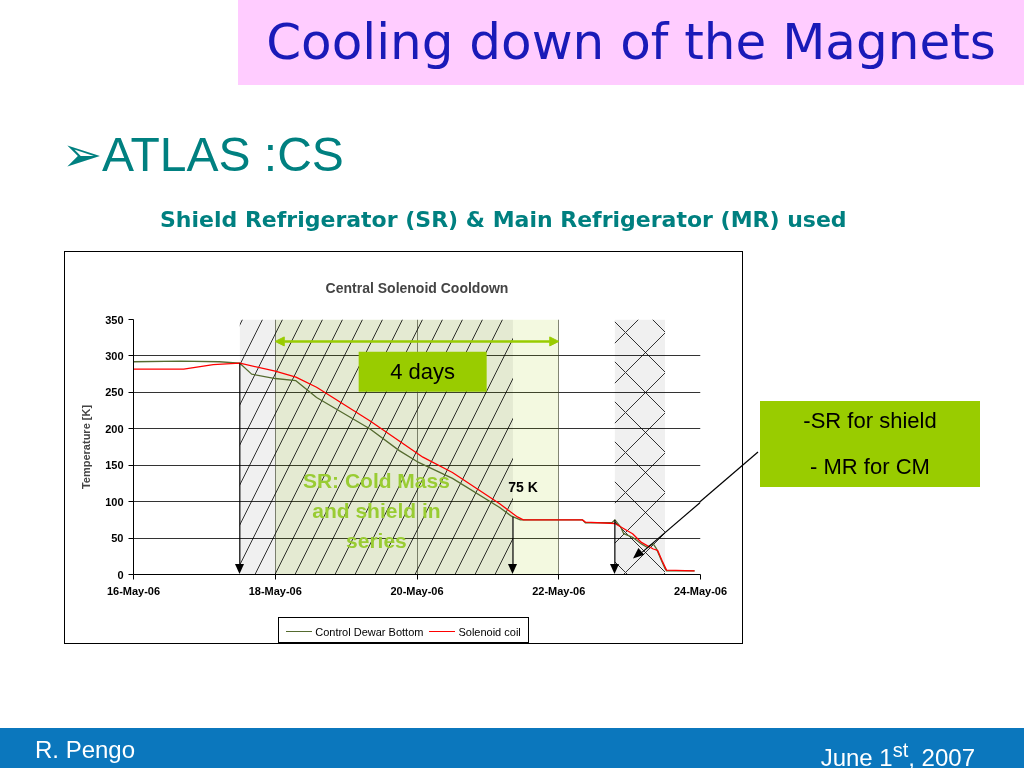 The width and height of the screenshot is (1024, 768). What do you see at coordinates (203, 155) in the screenshot?
I see `text: ➢ATLAS :CS` at bounding box center [203, 155].